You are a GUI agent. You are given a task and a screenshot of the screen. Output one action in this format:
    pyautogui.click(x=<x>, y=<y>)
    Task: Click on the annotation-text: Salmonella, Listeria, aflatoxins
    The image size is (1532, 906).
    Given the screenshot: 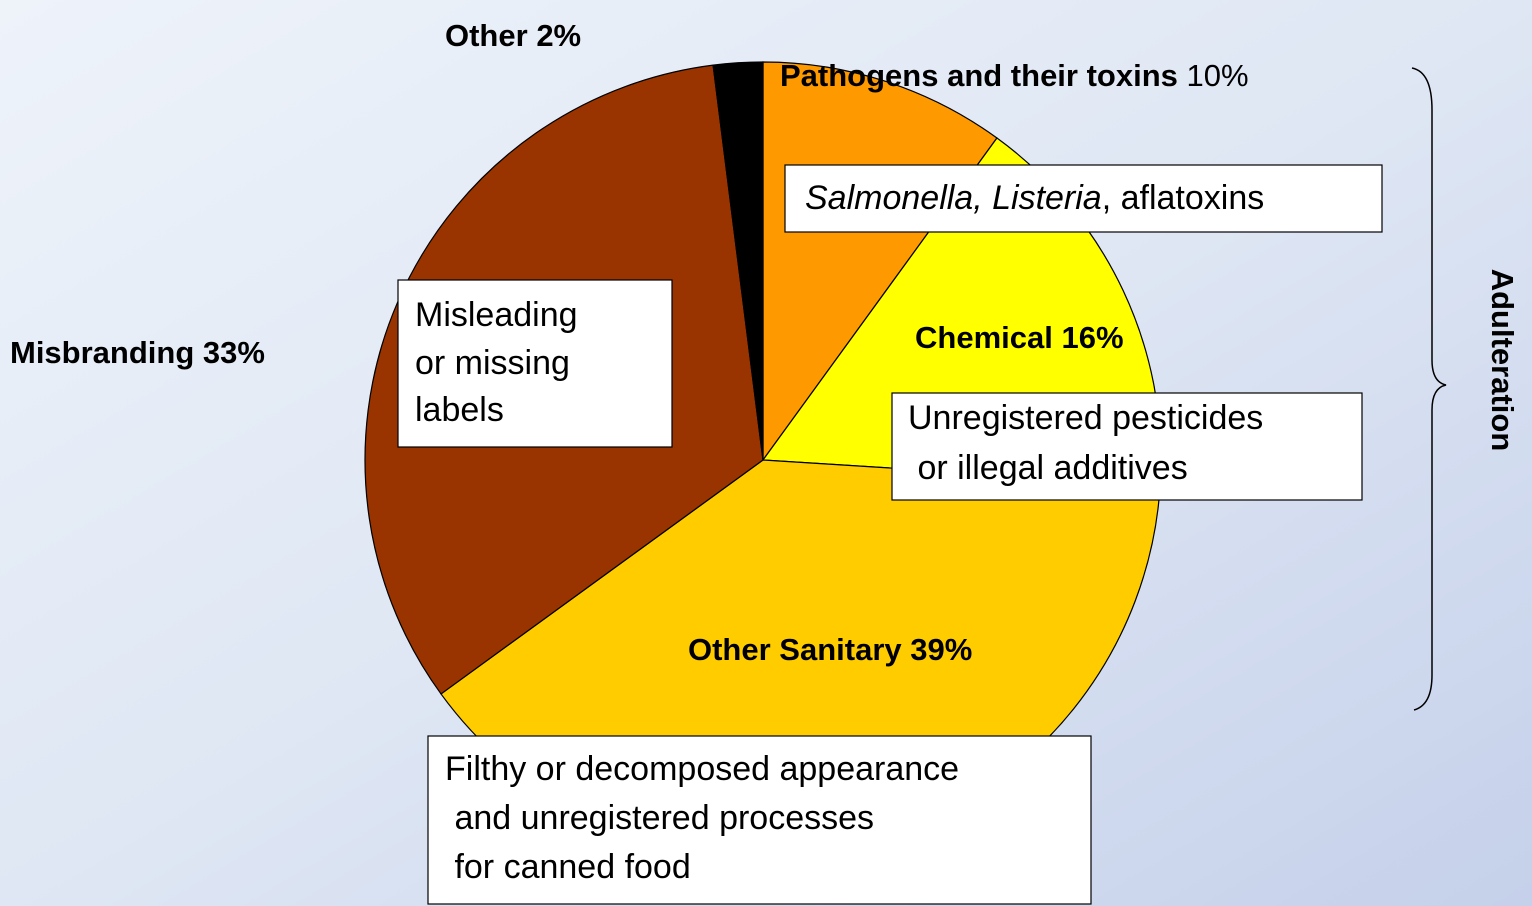 What is the action you would take?
    pyautogui.click(x=1034, y=198)
    